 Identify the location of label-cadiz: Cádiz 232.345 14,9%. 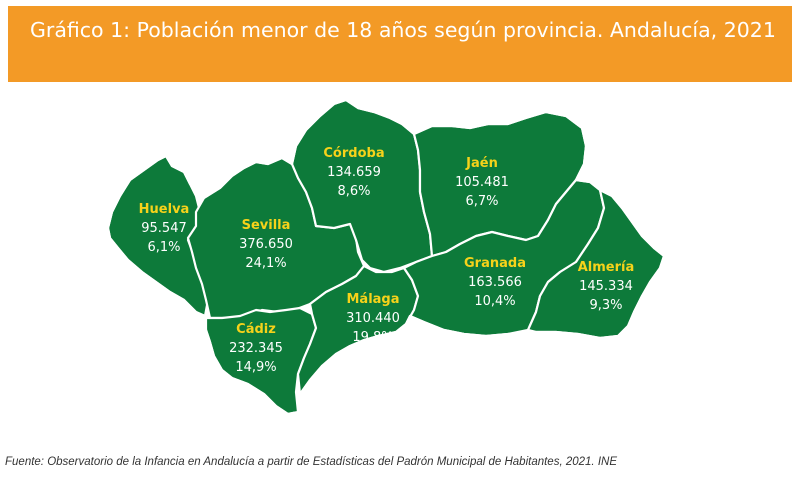
(256, 348).